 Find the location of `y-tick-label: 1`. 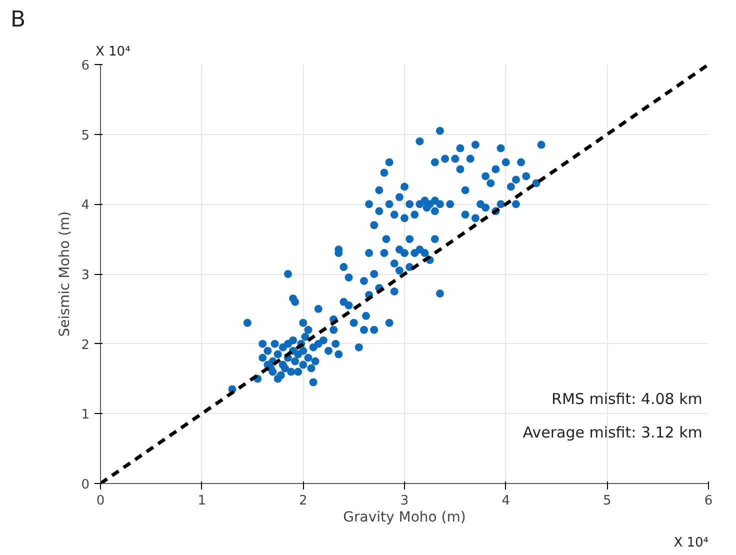

y-tick-label: 1 is located at coordinates (85, 415).